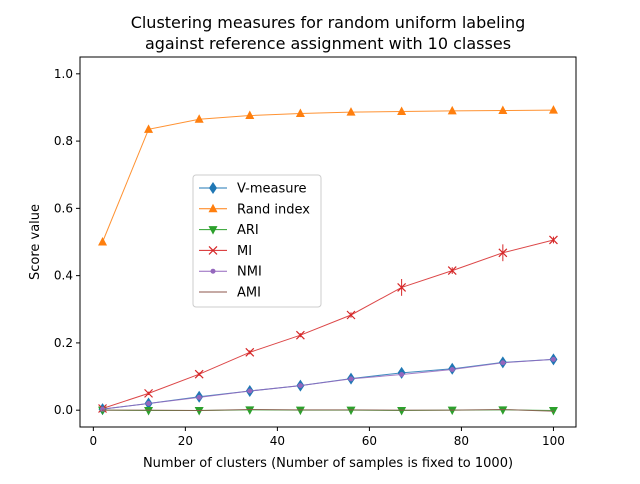 Image resolution: width=640 pixels, height=484 pixels. What do you see at coordinates (553, 441) in the screenshot?
I see `x-tick-label: 100` at bounding box center [553, 441].